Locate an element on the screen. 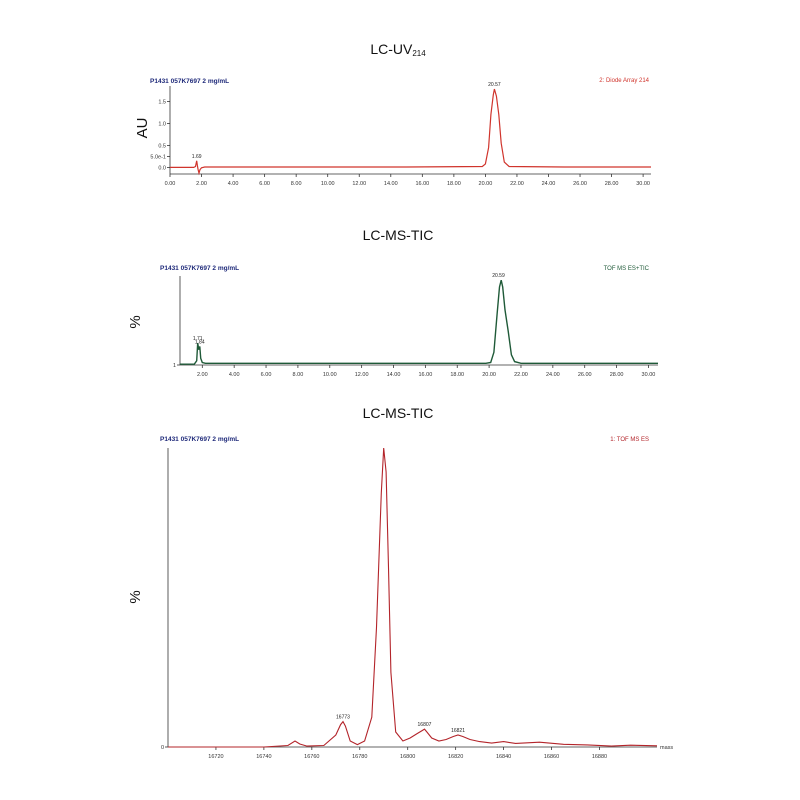 The width and height of the screenshot is (800, 800). peak-label-group: 1.711.84 20.59 is located at coordinates (349, 309).